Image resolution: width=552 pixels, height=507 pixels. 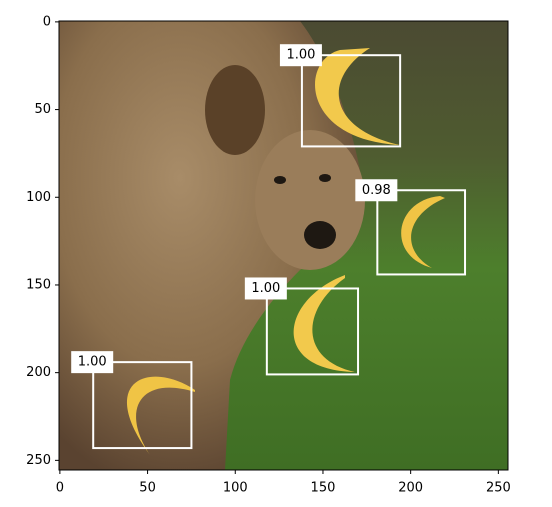 What do you see at coordinates (498, 488) in the screenshot?
I see `x-tick-label: 250` at bounding box center [498, 488].